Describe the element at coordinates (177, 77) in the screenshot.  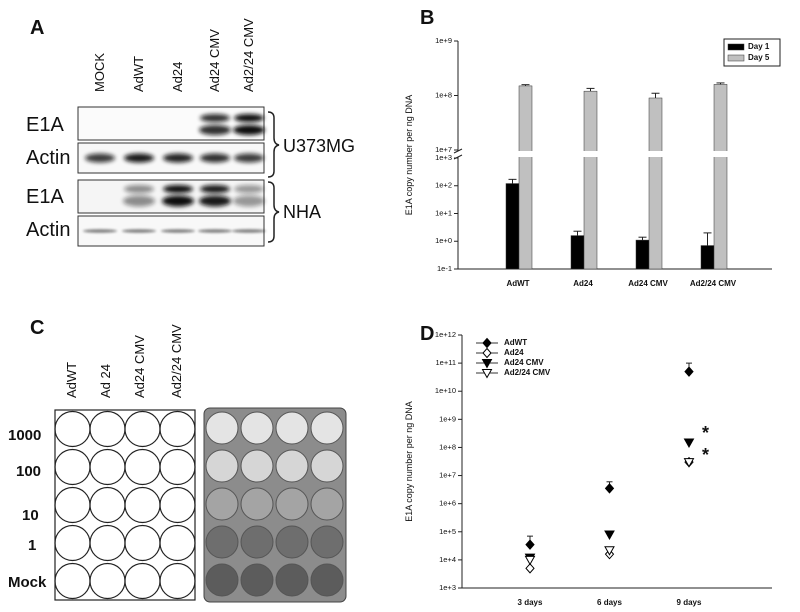
I see `lane-label: Ad24` at that location.